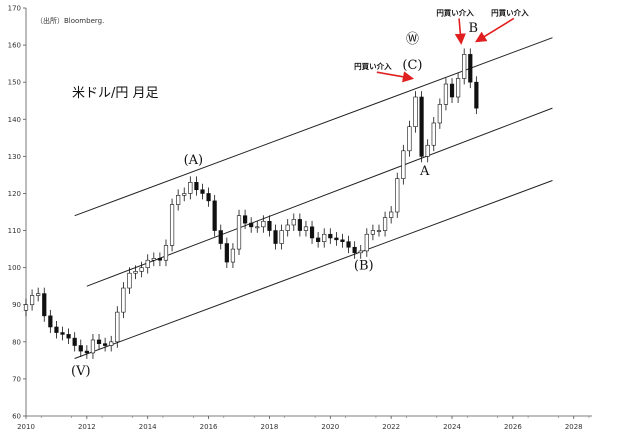 The image size is (618, 444). I want to click on x-tick-label: 2024, so click(452, 427).